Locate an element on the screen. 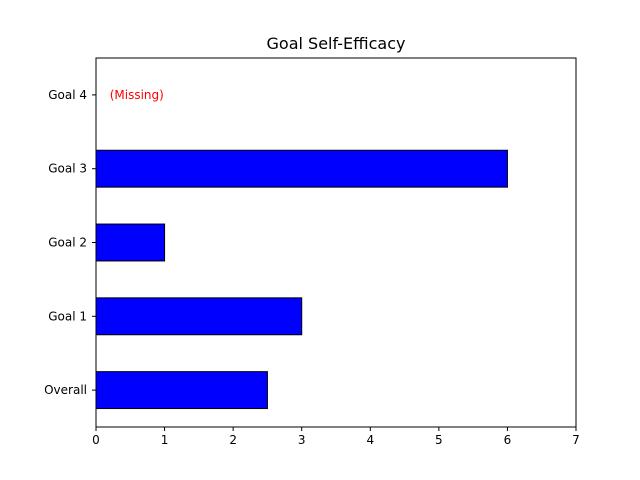 The width and height of the screenshot is (640, 480). x-tick-label-5: 5 is located at coordinates (439, 440).